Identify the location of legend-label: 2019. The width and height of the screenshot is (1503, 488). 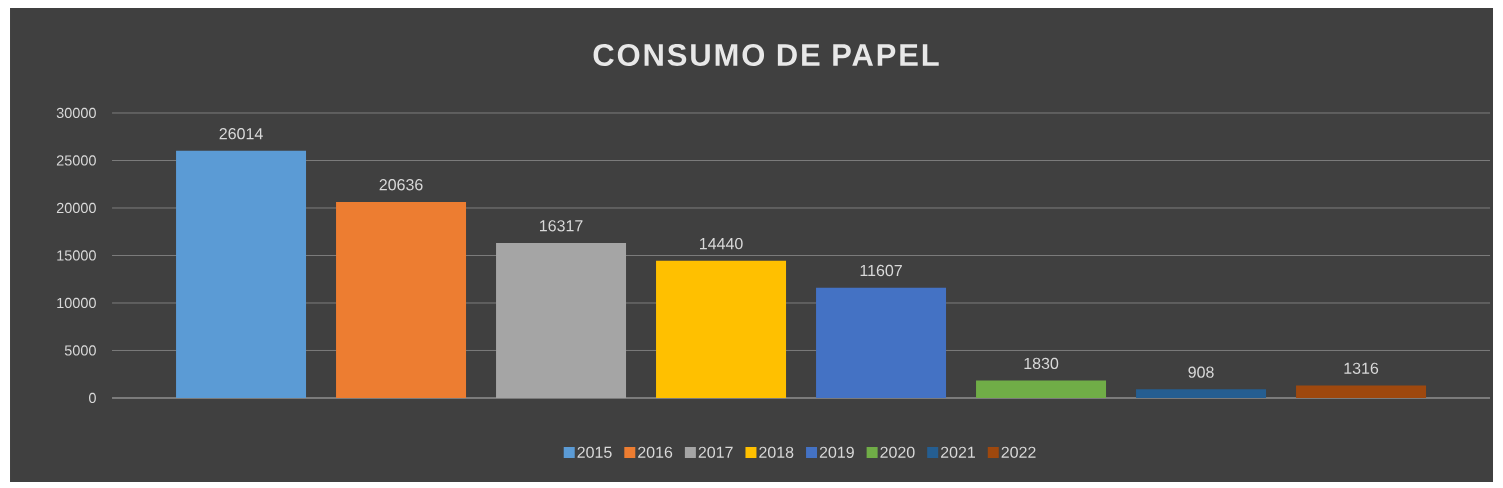
(836, 452).